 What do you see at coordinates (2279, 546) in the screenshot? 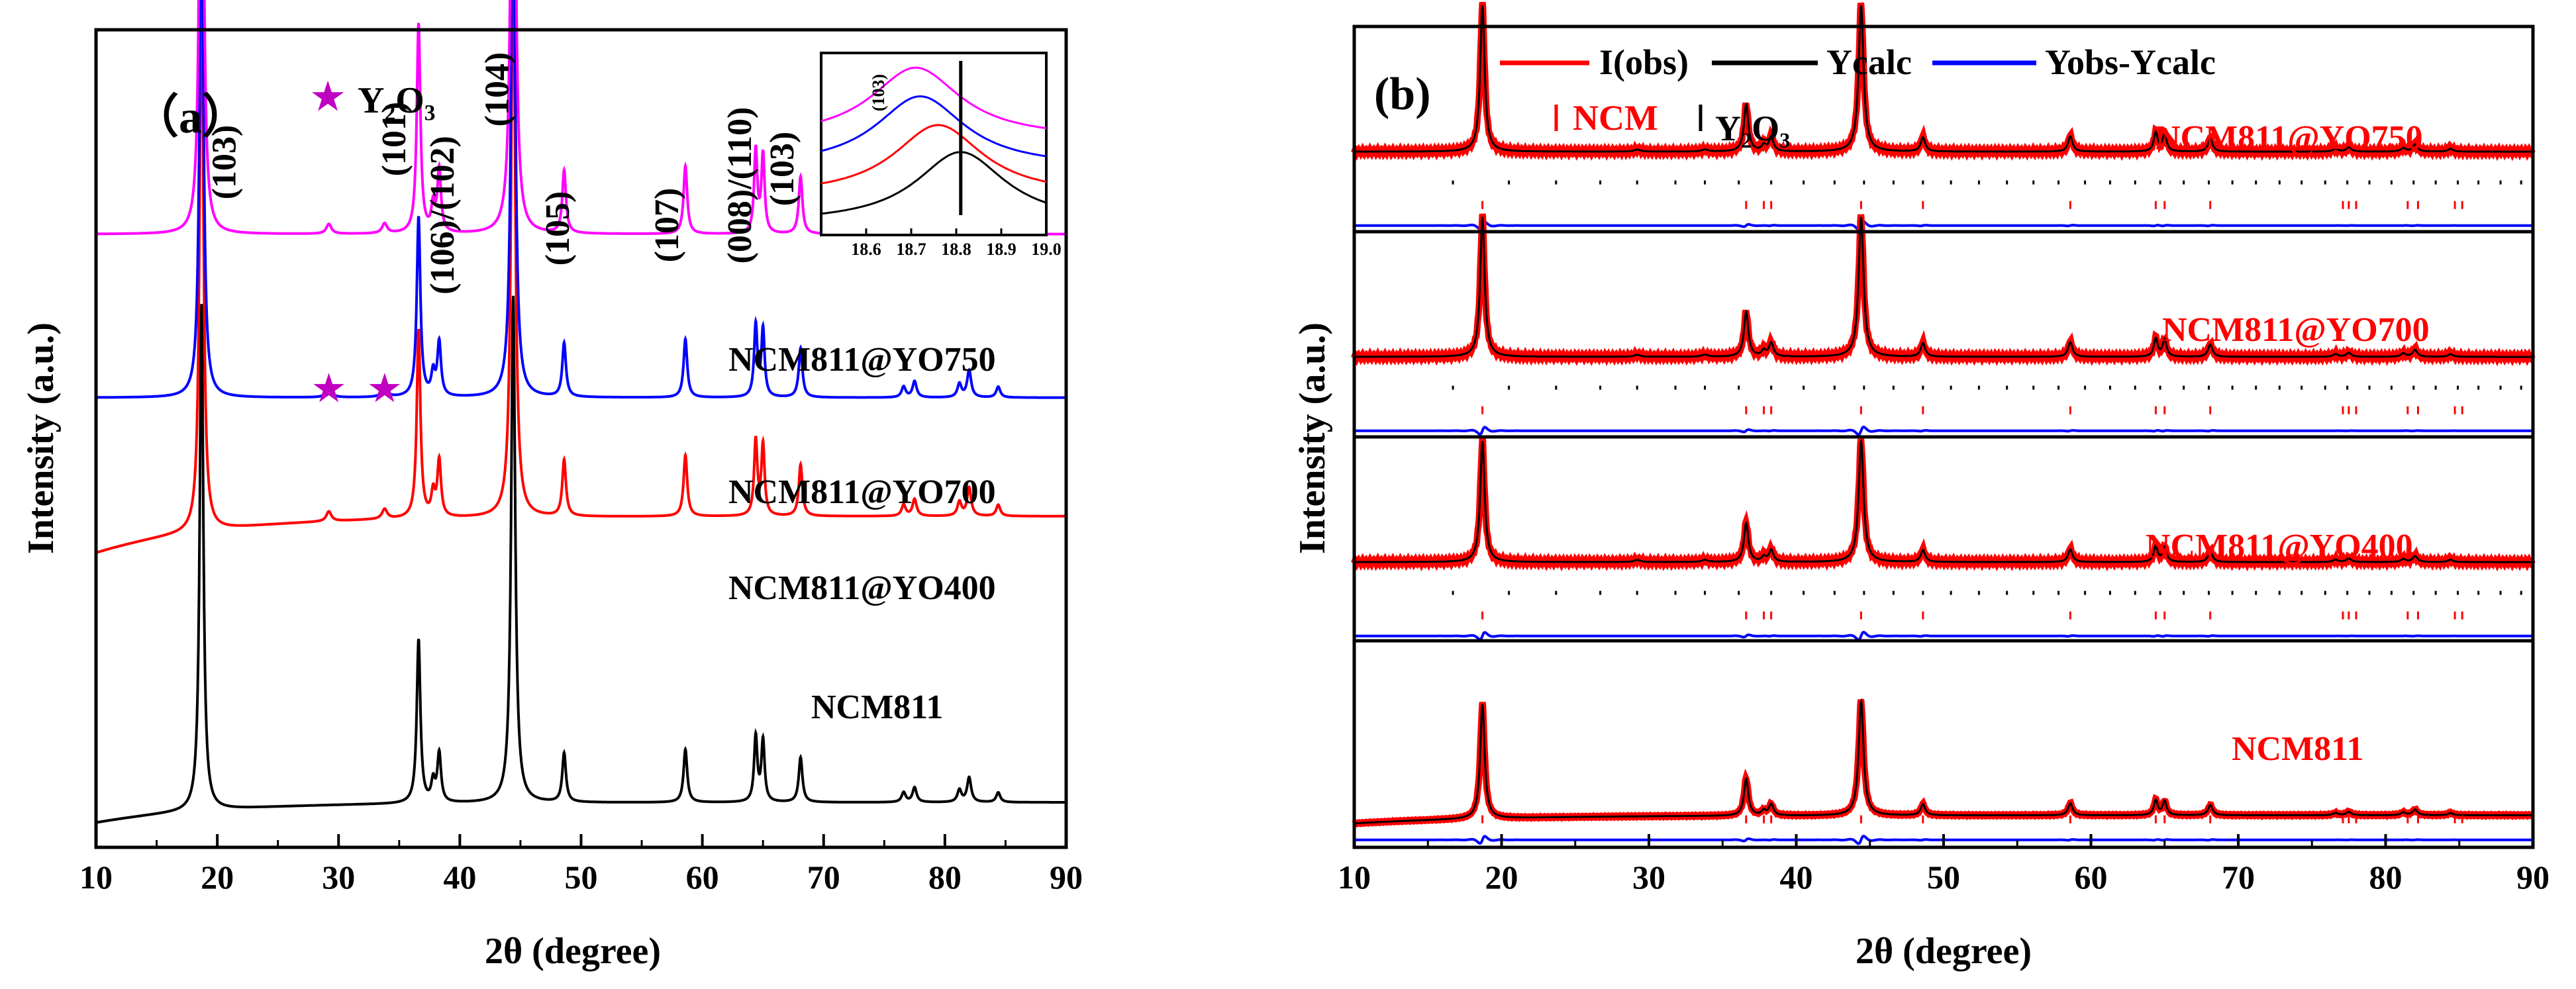
I see `panel-b-label-yo400: NCM811@YO400` at bounding box center [2279, 546].